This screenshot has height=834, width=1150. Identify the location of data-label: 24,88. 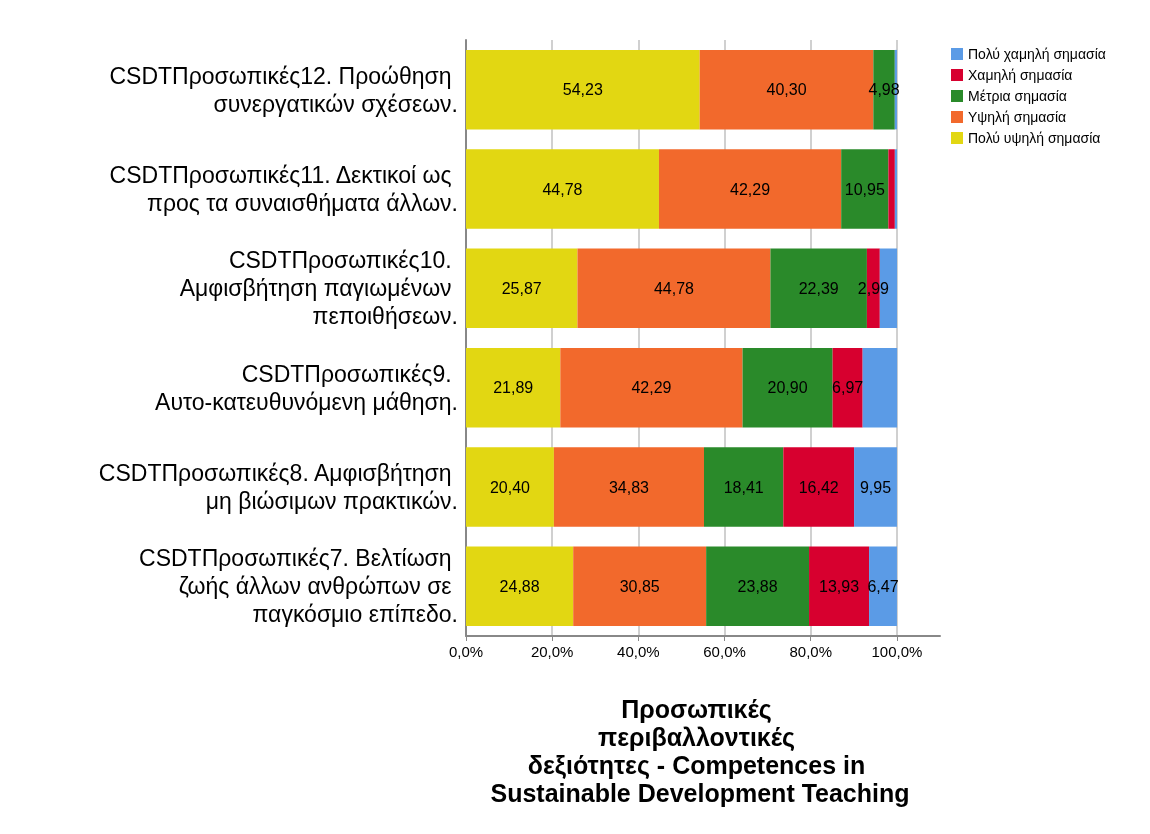
(519, 586).